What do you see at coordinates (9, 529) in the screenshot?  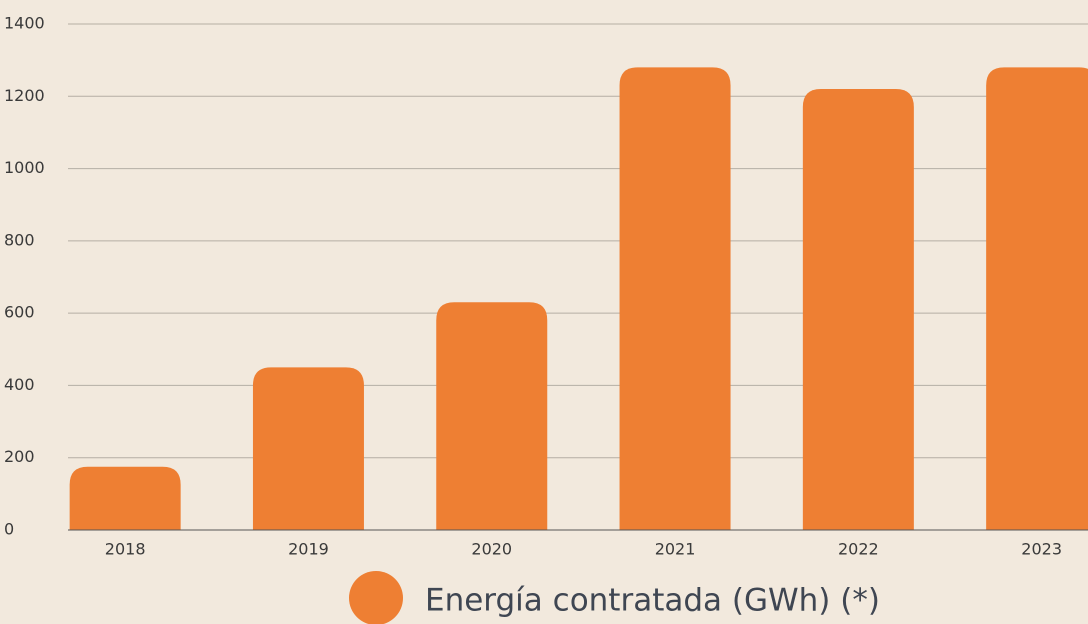 I see `y-tick-label: 0` at bounding box center [9, 529].